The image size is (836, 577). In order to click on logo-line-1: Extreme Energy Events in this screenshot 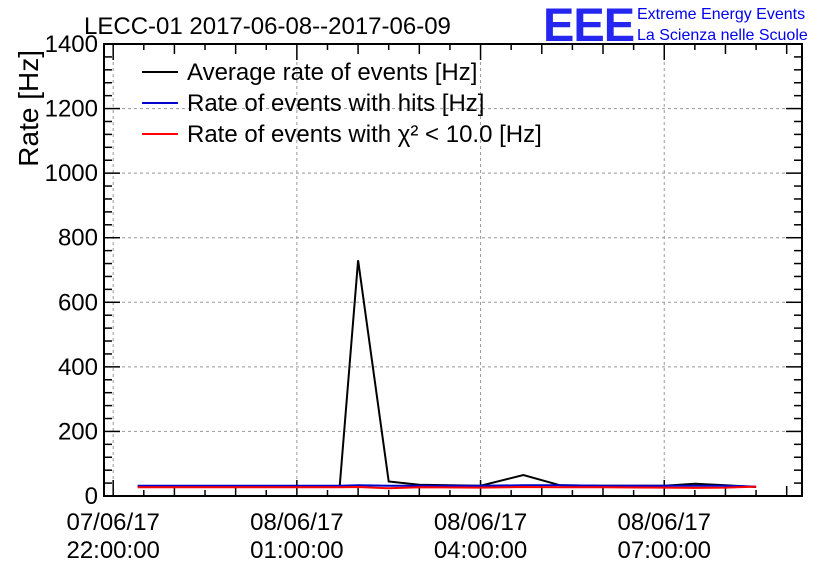, I will do `click(721, 14)`.